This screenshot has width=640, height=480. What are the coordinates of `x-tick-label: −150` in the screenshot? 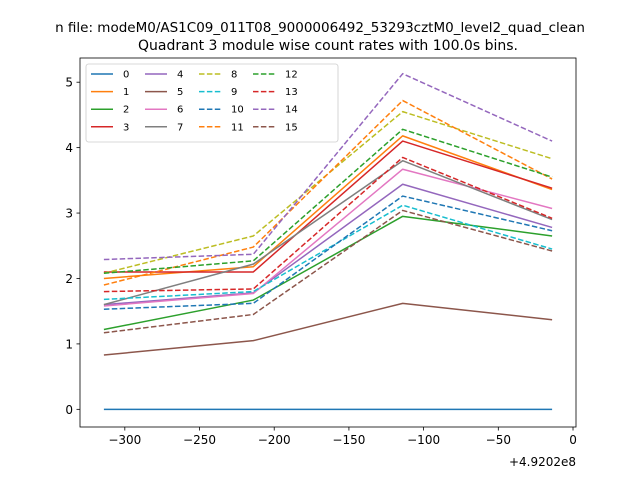 It's located at (348, 440).